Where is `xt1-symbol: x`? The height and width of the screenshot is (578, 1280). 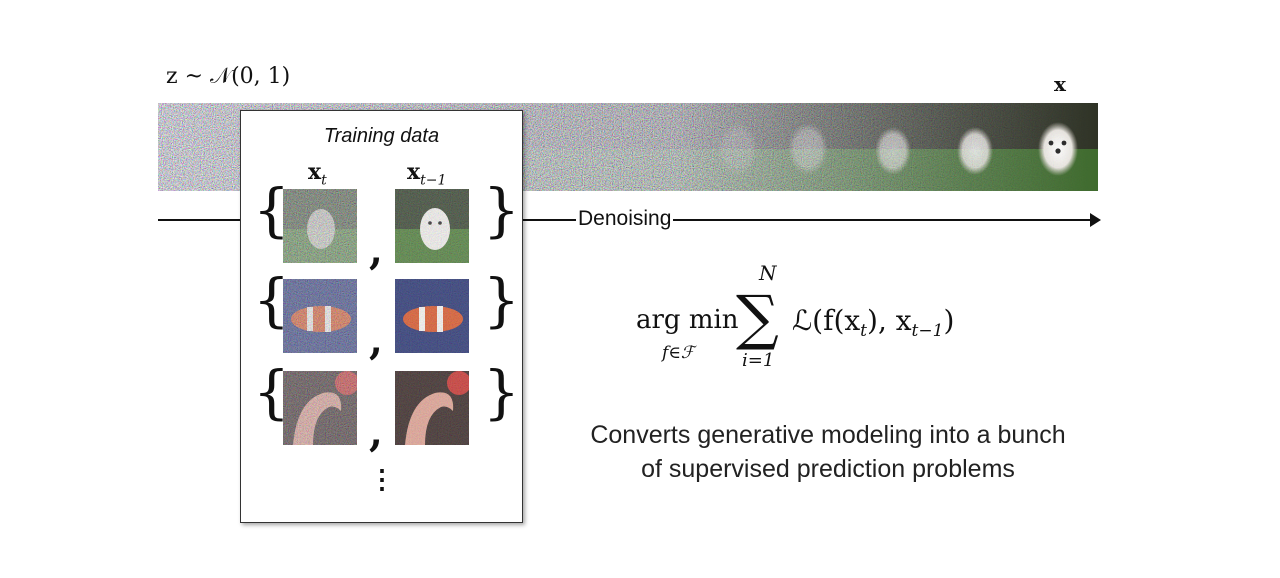 xt1-symbol: x is located at coordinates (414, 172).